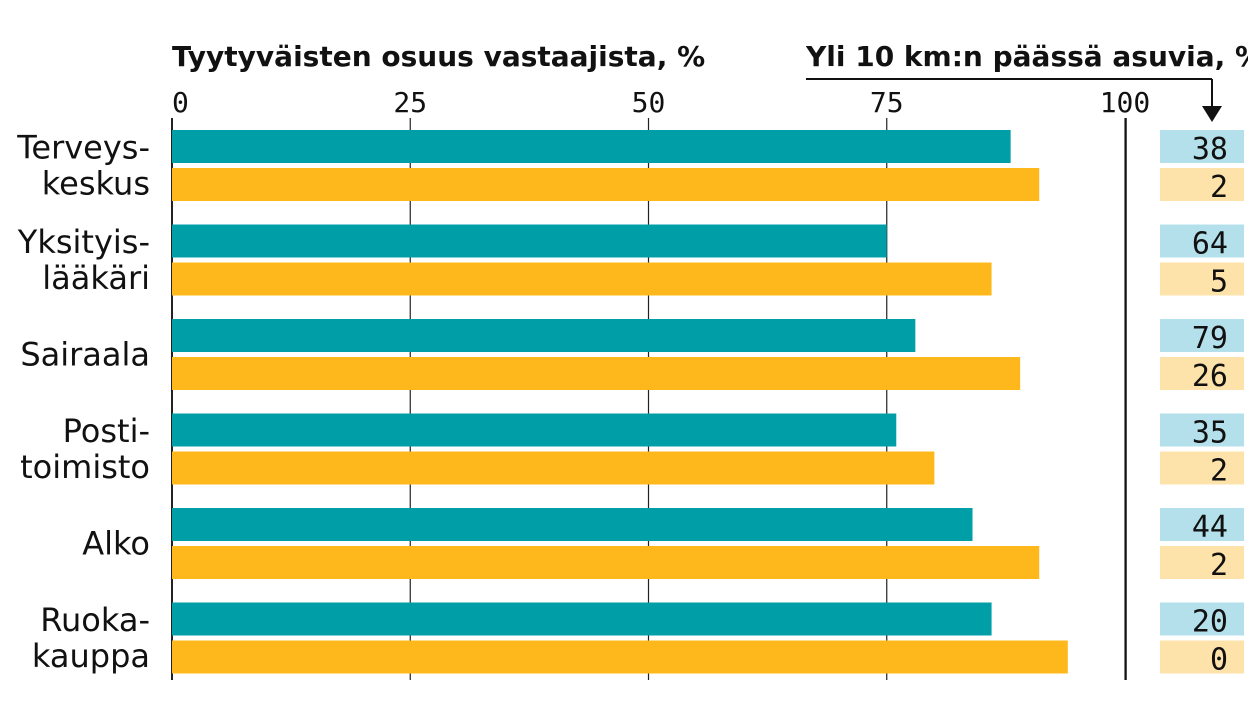 Image resolution: width=1248 pixels, height=702 pixels. I want to click on far-share-value: 20, so click(1210, 622).